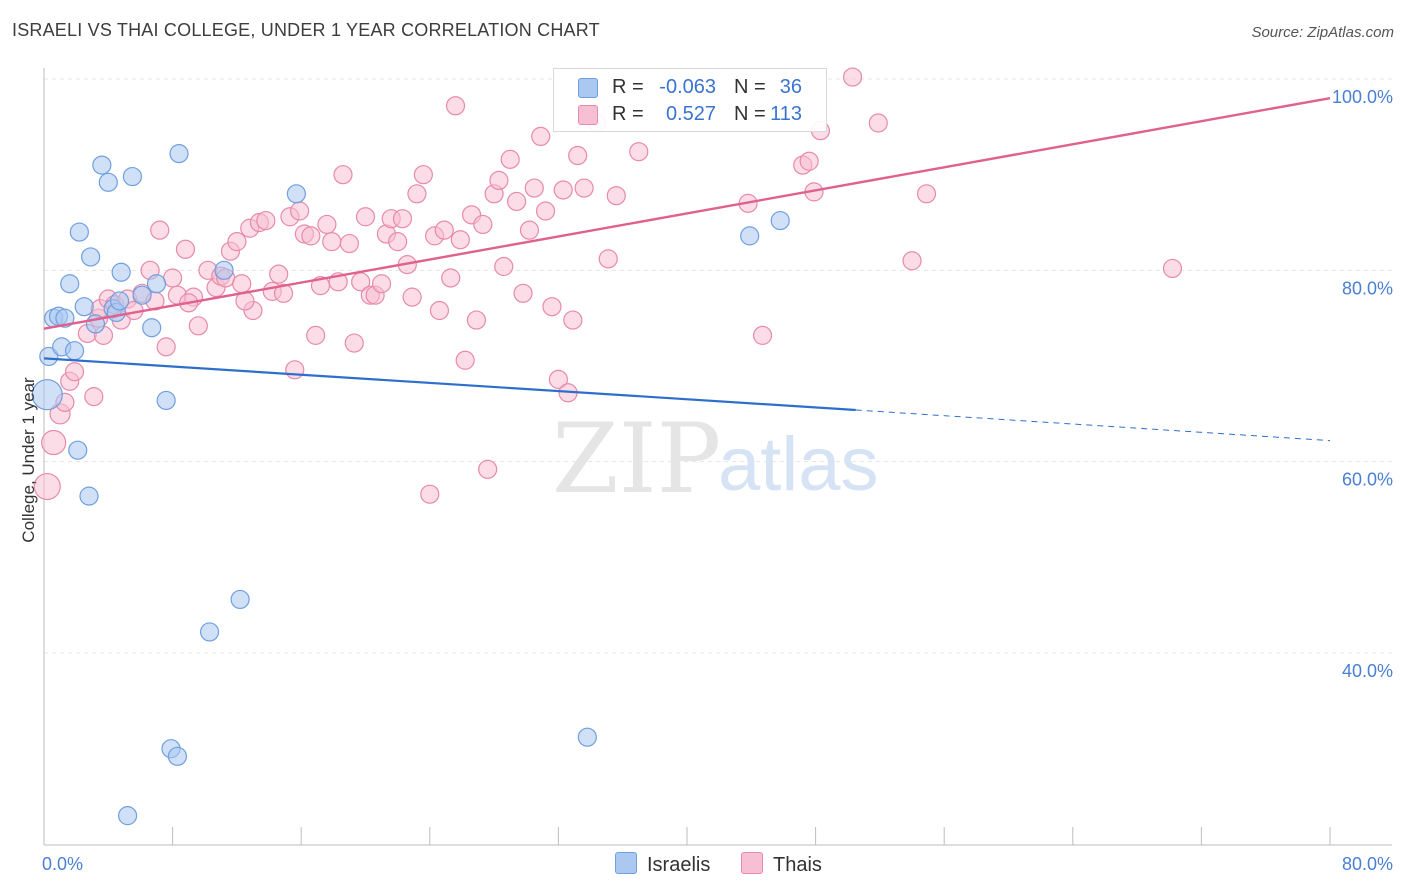 This screenshot has width=1406, height=892. Describe the element at coordinates (786, 114) in the screenshot. I see `n-value: 113` at that location.